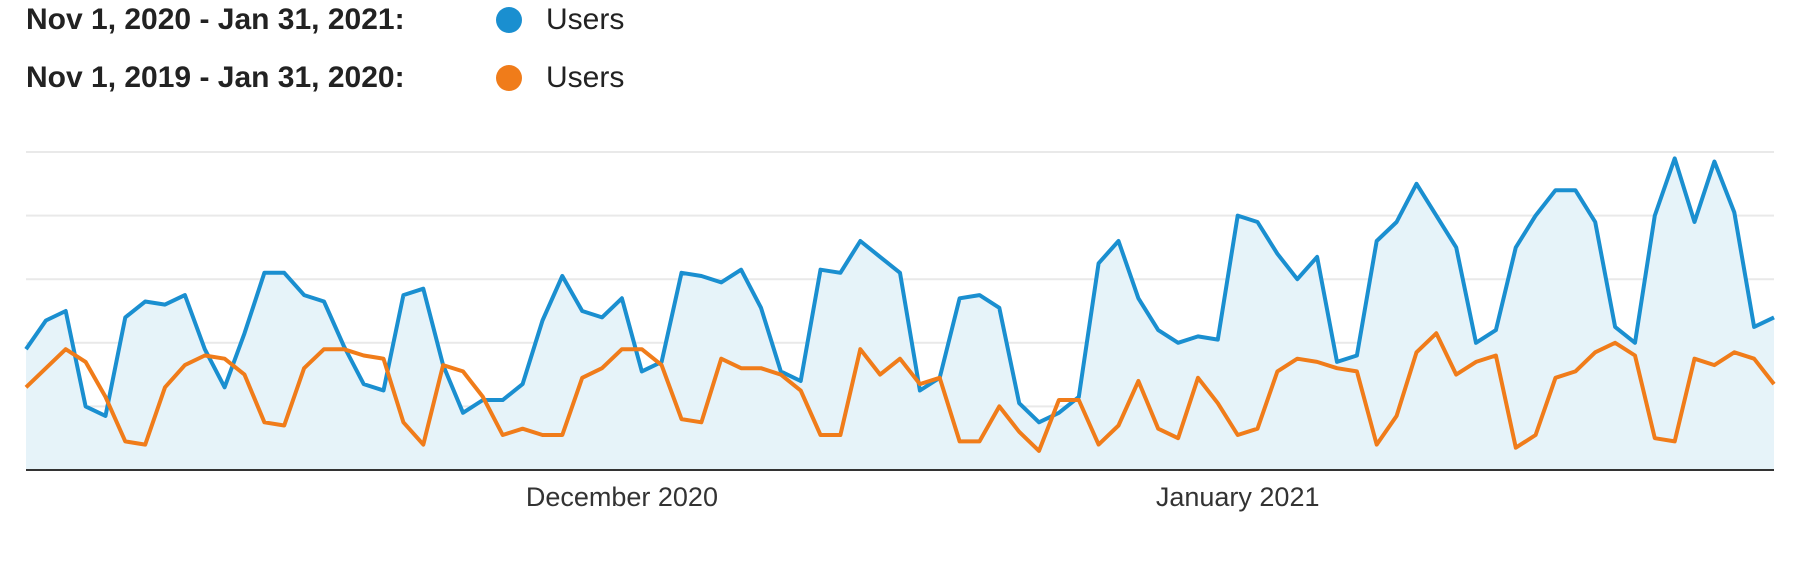 This screenshot has width=1800, height=567. Describe the element at coordinates (585, 19) in the screenshot. I see `legend-series-name-current: Users` at that location.